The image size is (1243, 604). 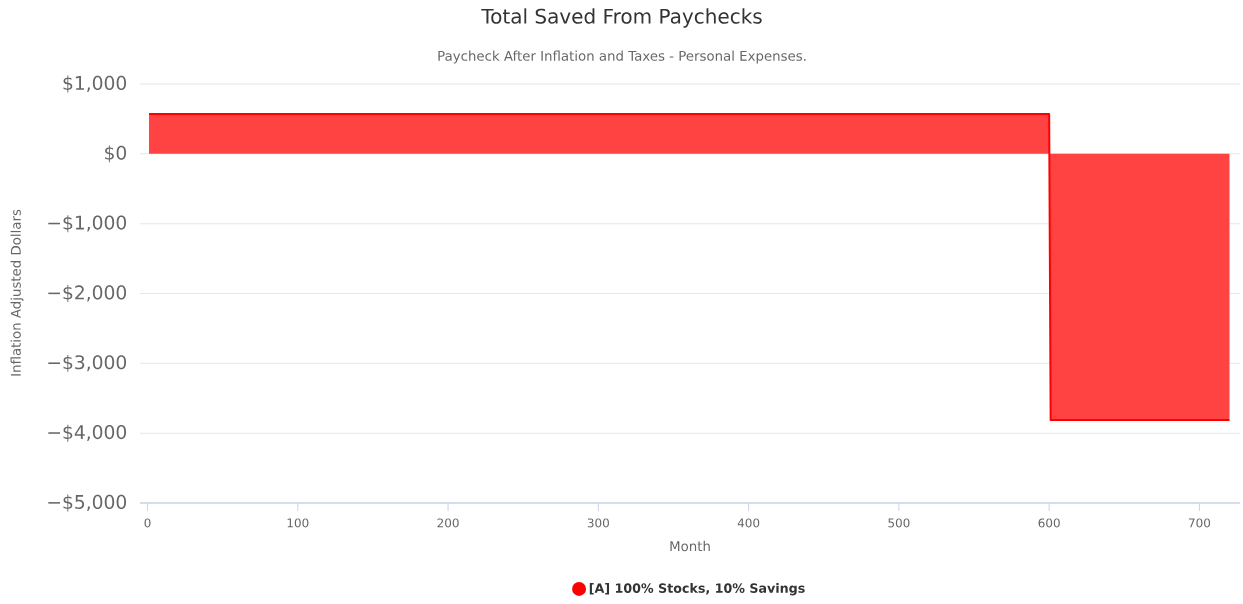 I want to click on x-tick-label: 700, so click(x=1199, y=523).